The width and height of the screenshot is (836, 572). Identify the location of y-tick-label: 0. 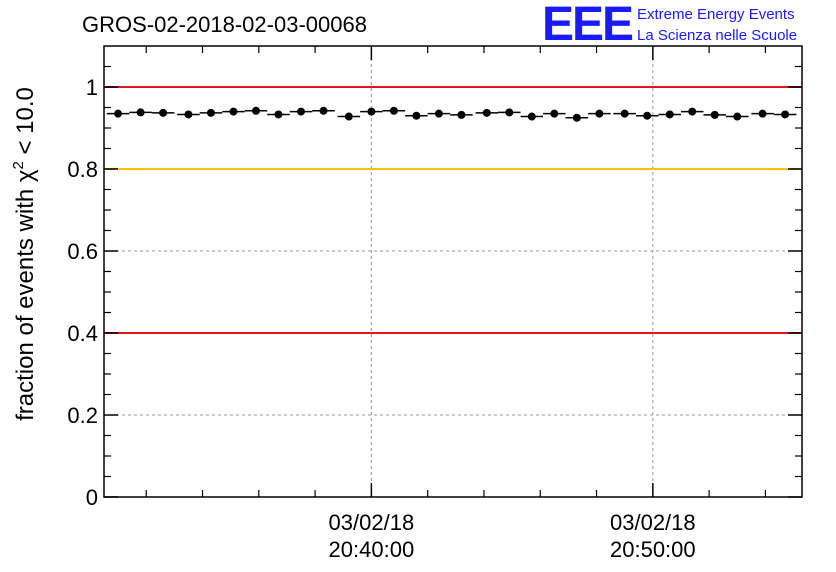
(92, 497).